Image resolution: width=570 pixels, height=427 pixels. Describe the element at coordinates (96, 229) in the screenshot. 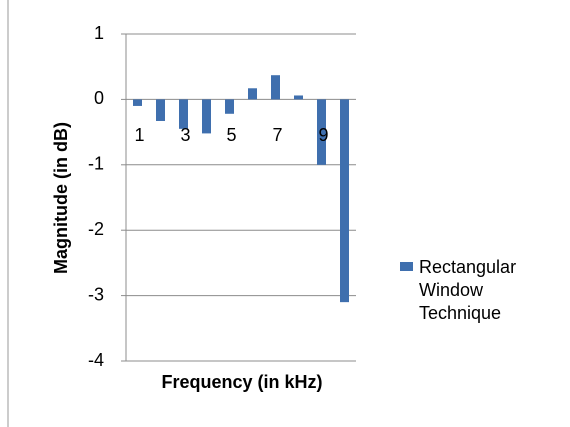

I see `y-tick-label: -2` at that location.